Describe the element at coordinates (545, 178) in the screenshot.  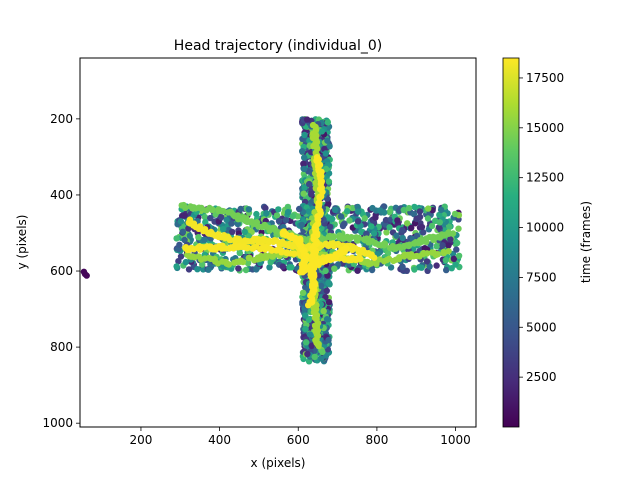
I see `colorbar-tick-label: 12500` at that location.